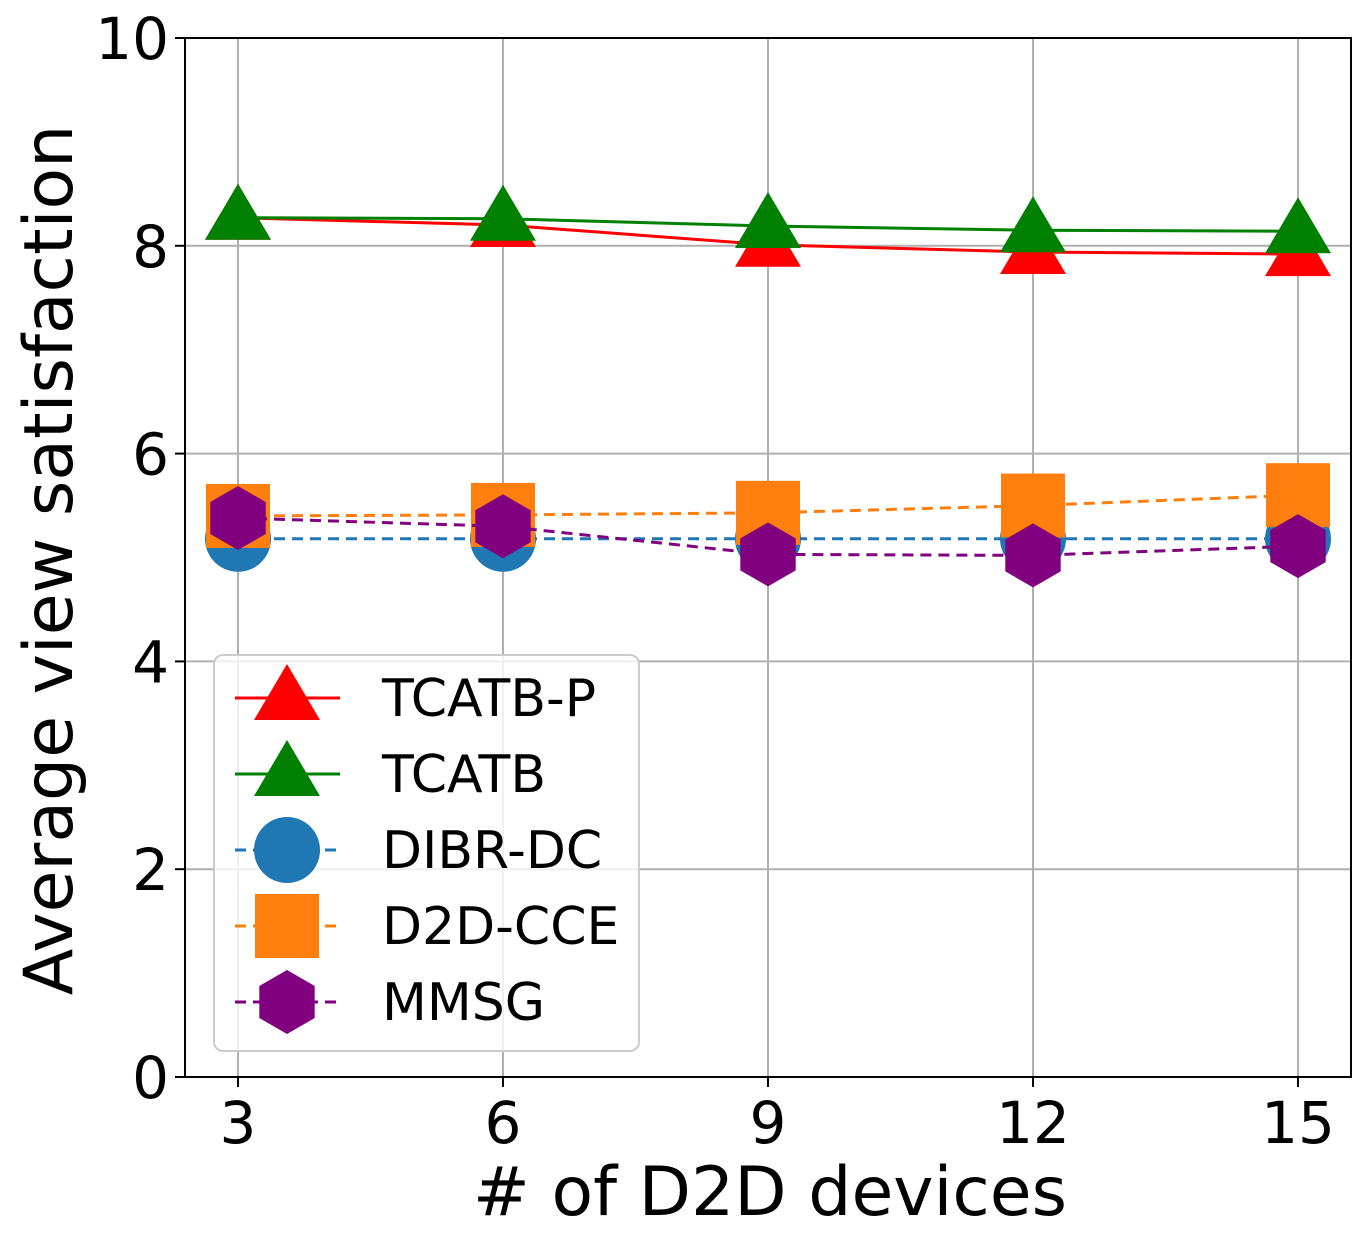 This screenshot has height=1246, width=1365. Describe the element at coordinates (768, 1123) in the screenshot. I see `x-tick-label: 9` at that location.